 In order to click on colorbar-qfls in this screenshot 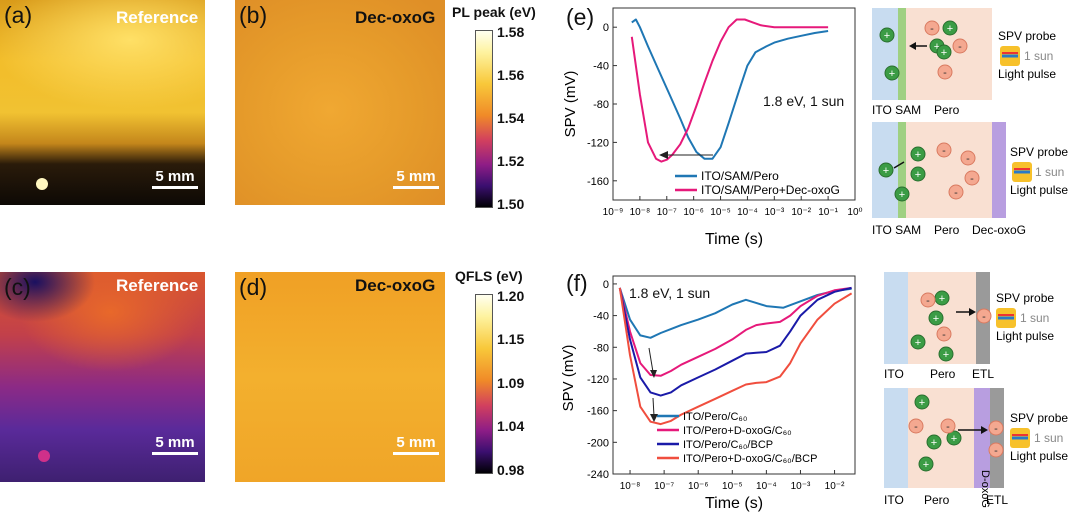, I will do `click(484, 384)`.